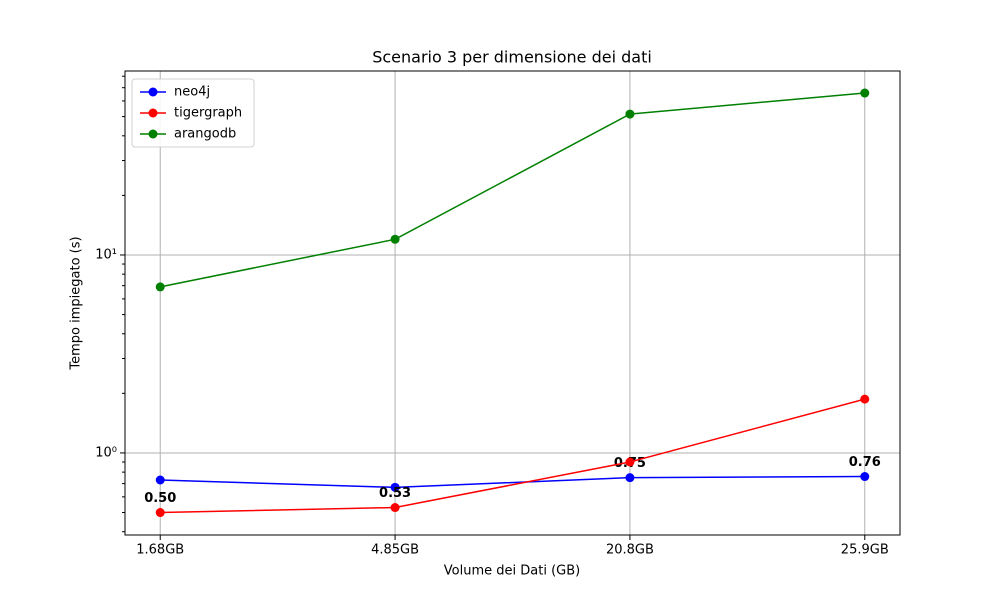 The height and width of the screenshot is (600, 1000). I want to click on value-label: 0.50, so click(160, 498).